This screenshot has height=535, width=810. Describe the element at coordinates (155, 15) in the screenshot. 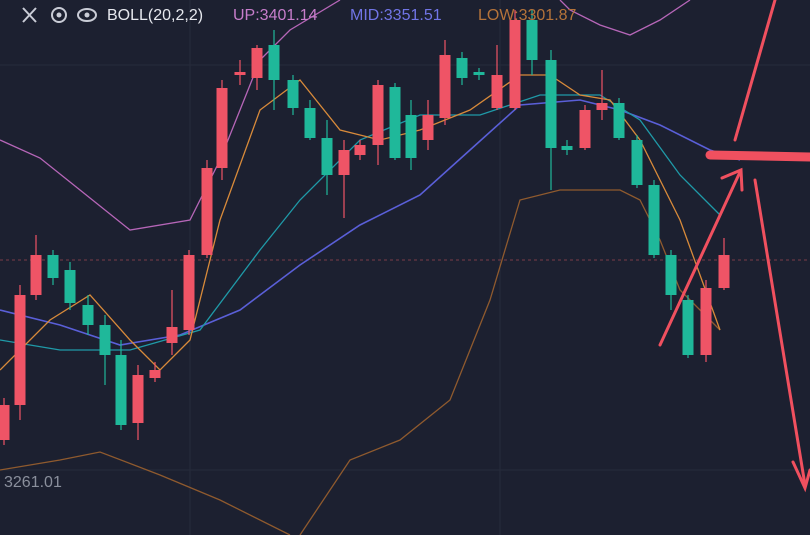

I see `indicator-name: BOLL(20,2,2)` at that location.